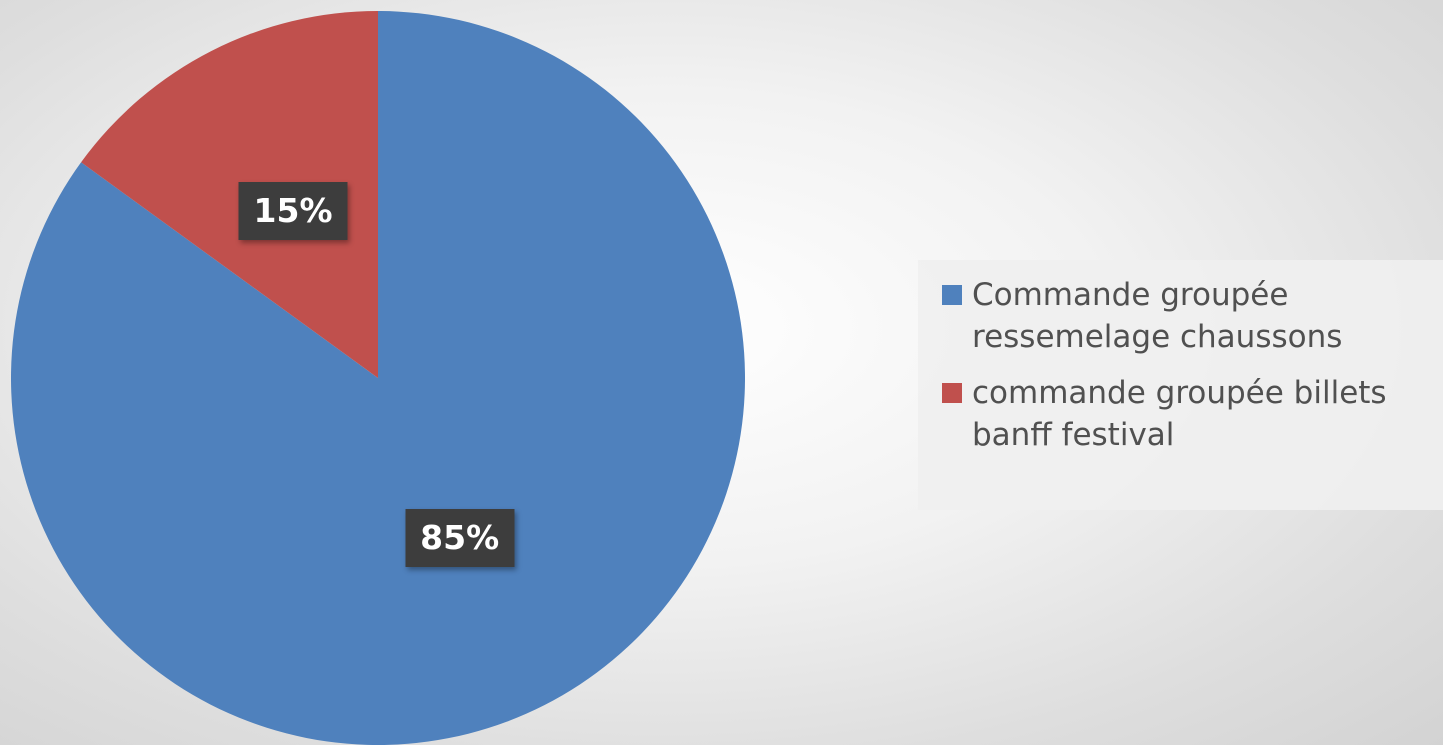 The image size is (1443, 745). Describe the element at coordinates (1157, 316) in the screenshot. I see `legend-label: Commande groupée ressemelage chaussons` at that location.